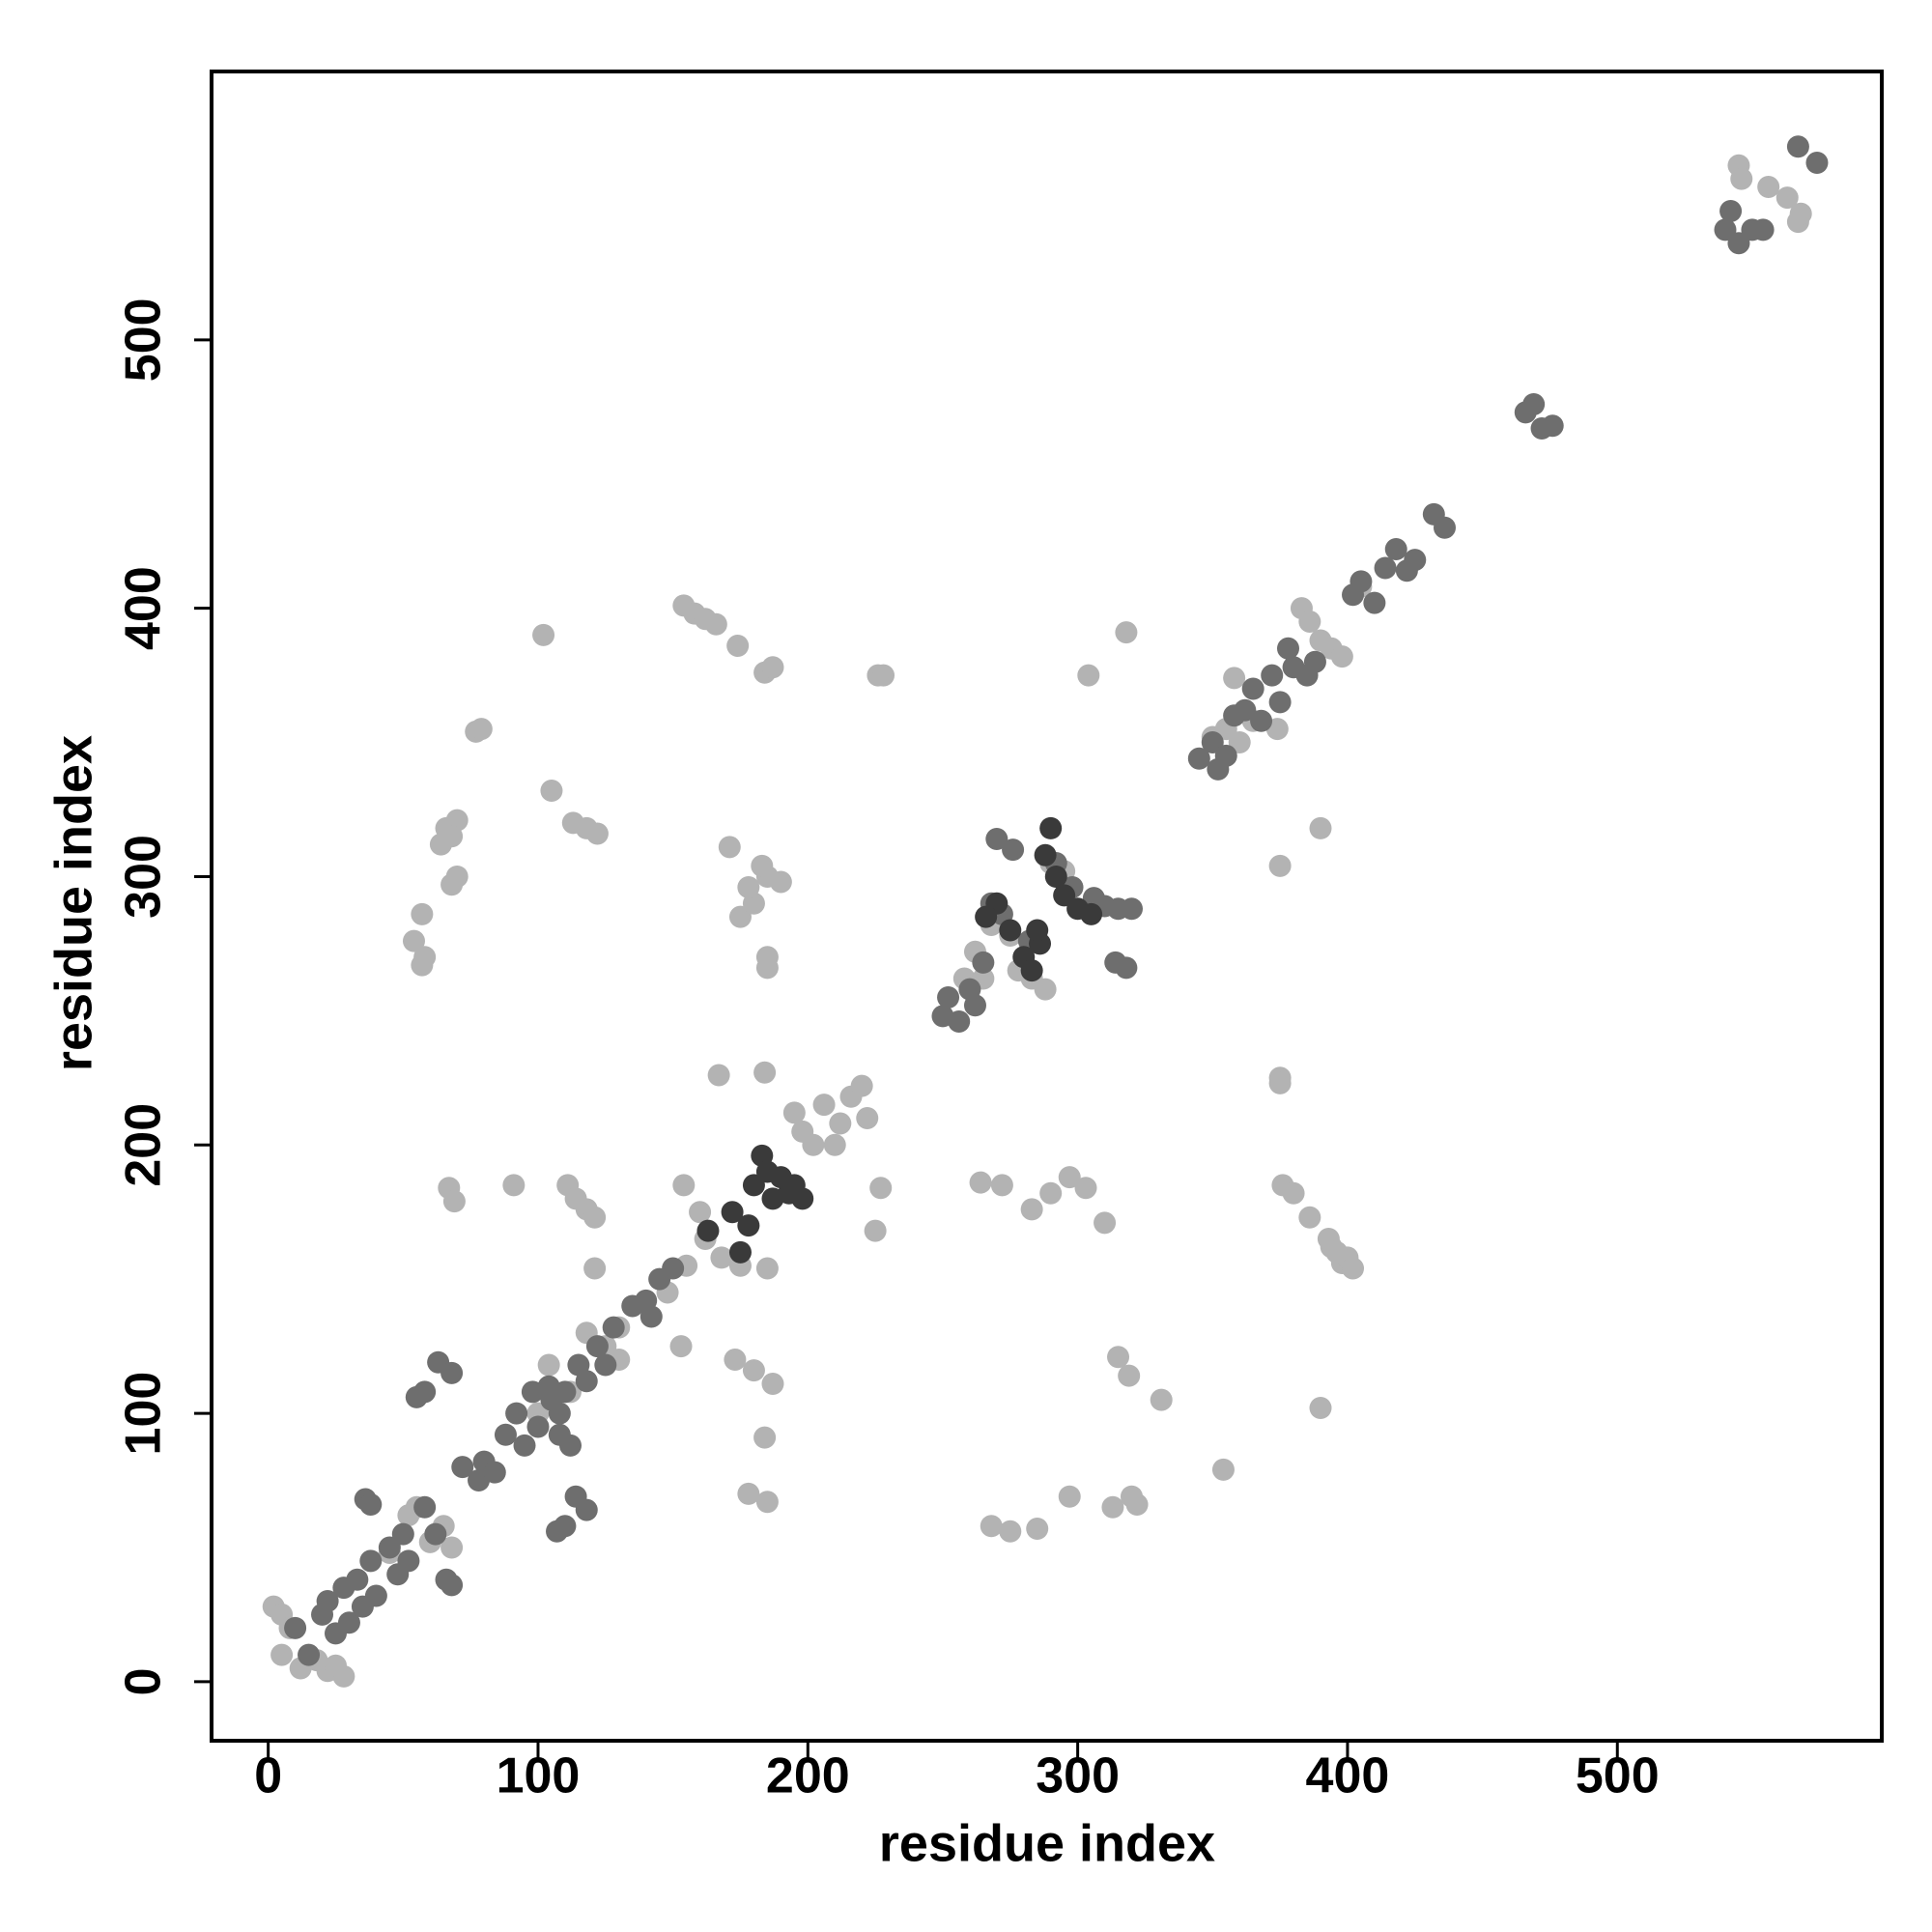 The width and height of the screenshot is (1932, 1932). What do you see at coordinates (144, 1681) in the screenshot?
I see `y-tick-label: 0` at bounding box center [144, 1681].